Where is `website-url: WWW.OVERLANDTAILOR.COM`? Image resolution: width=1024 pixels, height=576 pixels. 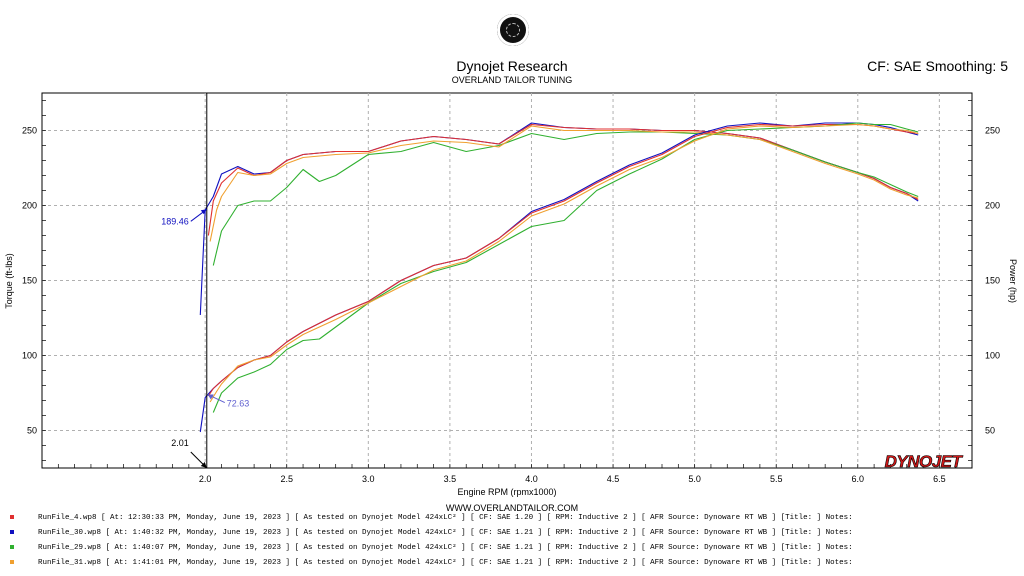
website-url: WWW.OVERLANDTAILOR.COM is located at coordinates (512, 508).